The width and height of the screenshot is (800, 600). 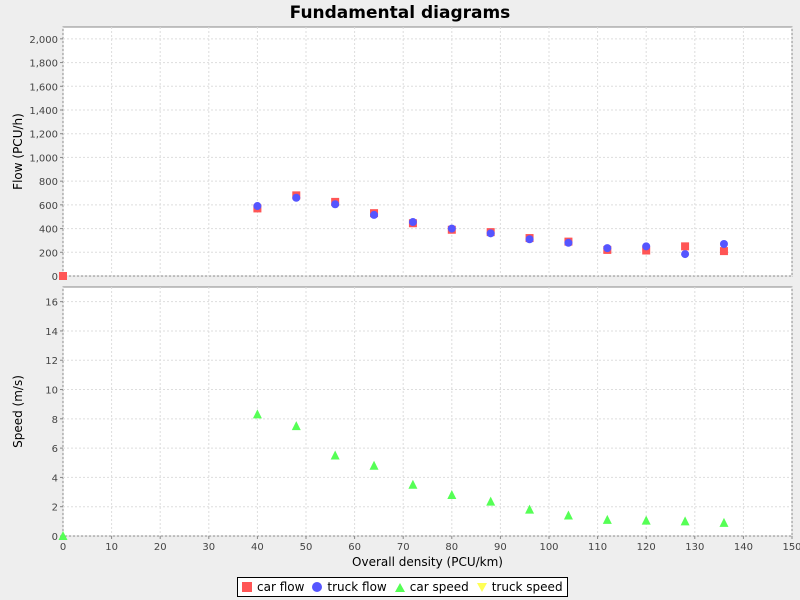 I want to click on x-tick-label: 130, so click(x=694, y=547).